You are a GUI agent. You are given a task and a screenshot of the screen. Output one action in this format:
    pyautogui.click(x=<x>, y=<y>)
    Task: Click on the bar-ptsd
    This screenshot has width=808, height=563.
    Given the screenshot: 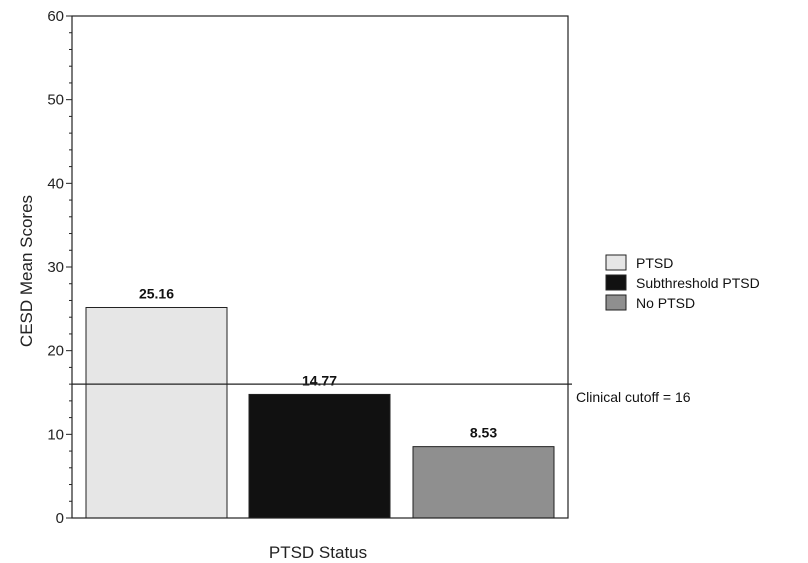 What is the action you would take?
    pyautogui.click(x=156, y=412)
    